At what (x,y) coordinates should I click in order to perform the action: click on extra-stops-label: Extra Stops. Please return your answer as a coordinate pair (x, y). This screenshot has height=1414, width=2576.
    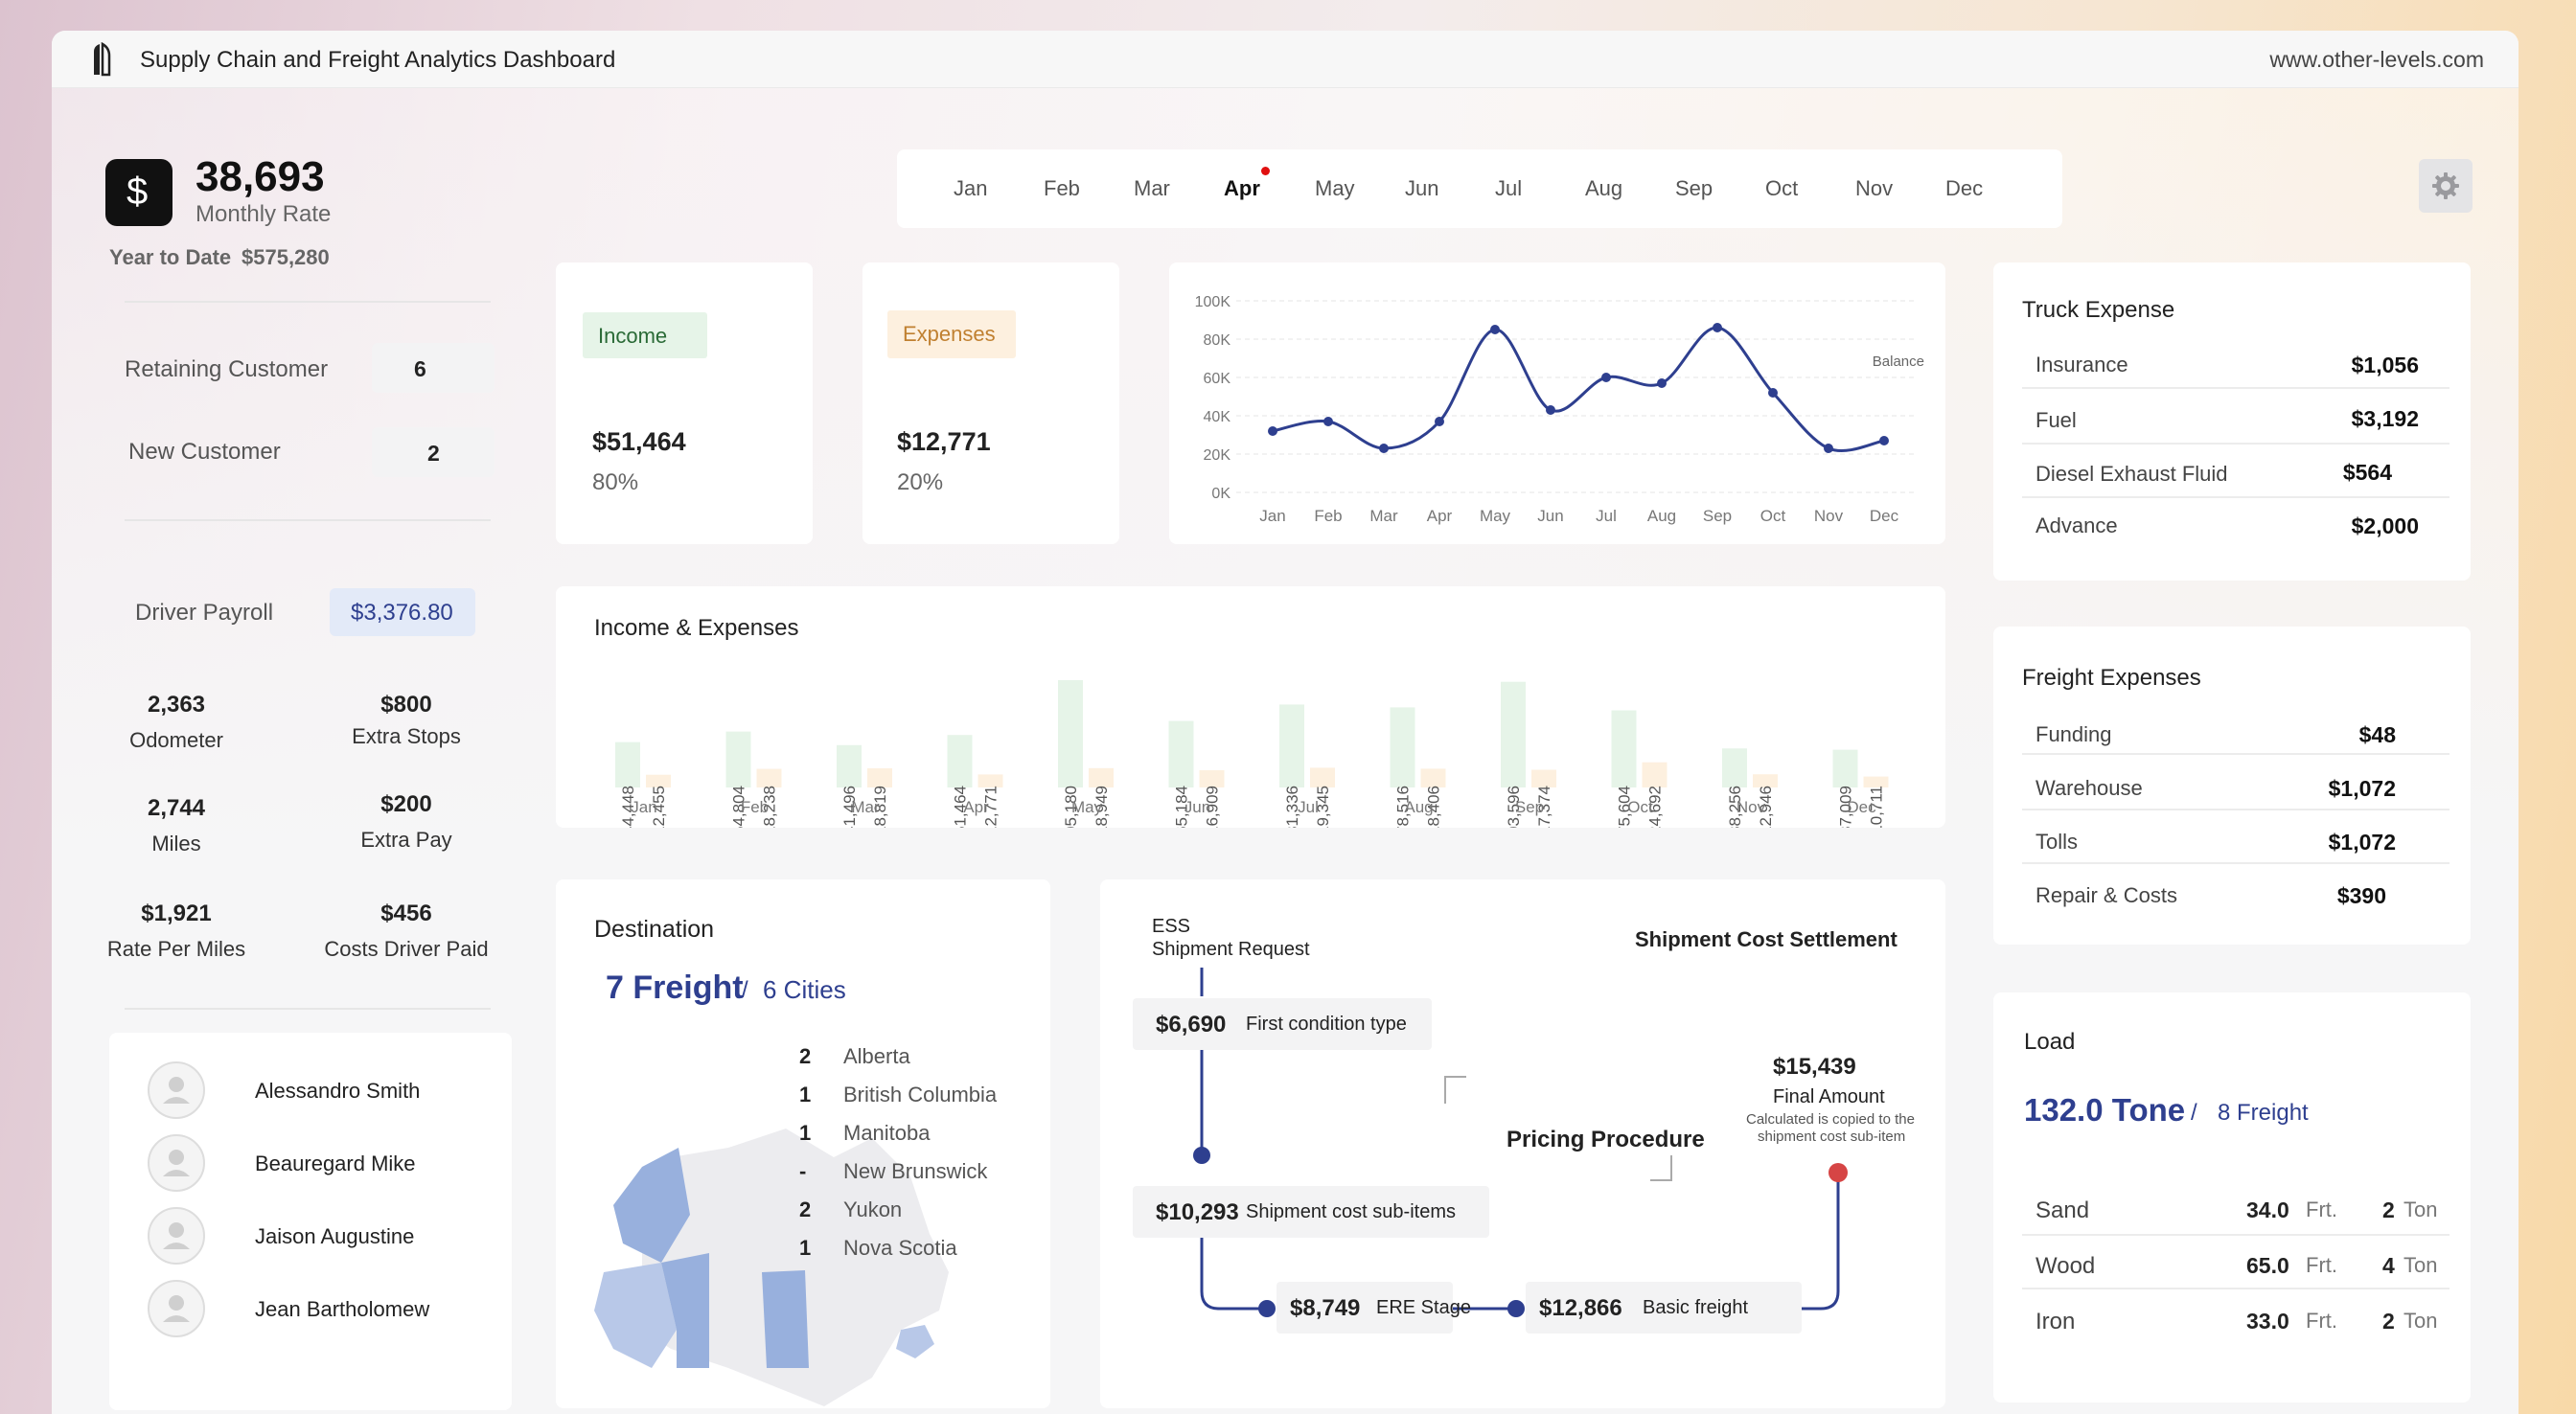
    Looking at the image, I should click on (406, 736).